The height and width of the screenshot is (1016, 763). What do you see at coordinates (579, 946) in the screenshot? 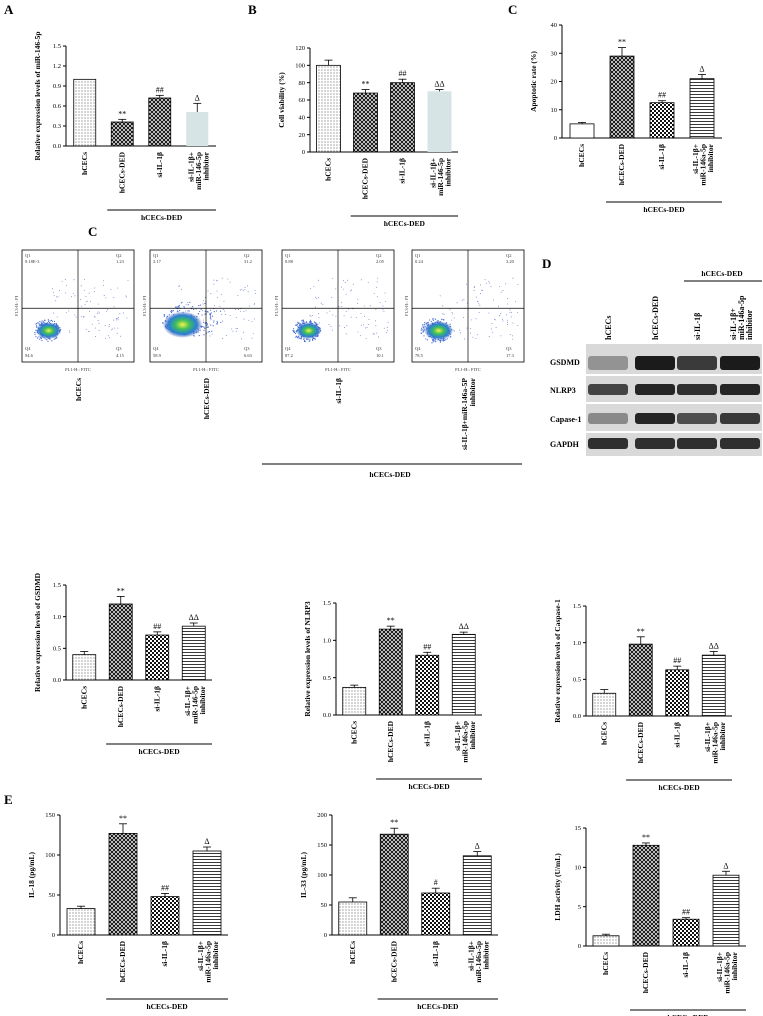
I see `y-tick-label: 0` at bounding box center [579, 946].